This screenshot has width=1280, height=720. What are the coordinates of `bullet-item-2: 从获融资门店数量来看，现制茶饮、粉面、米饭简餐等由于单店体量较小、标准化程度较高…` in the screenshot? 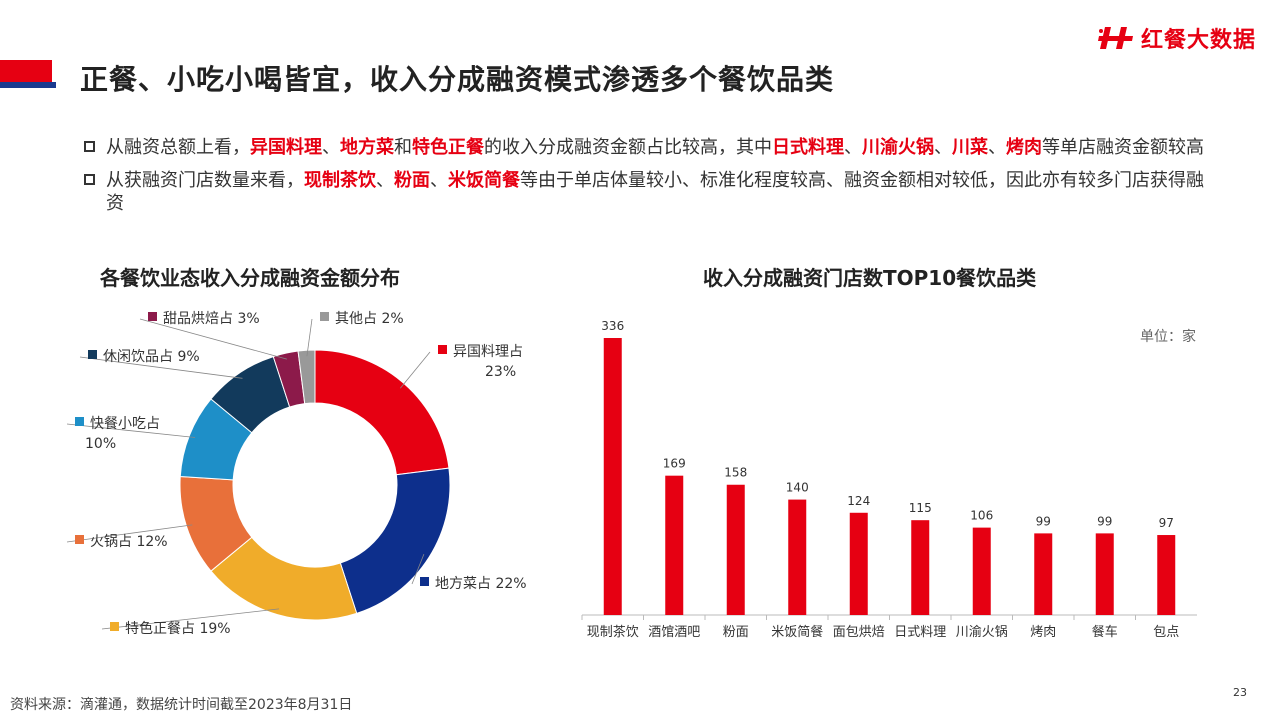 It's located at (644, 192).